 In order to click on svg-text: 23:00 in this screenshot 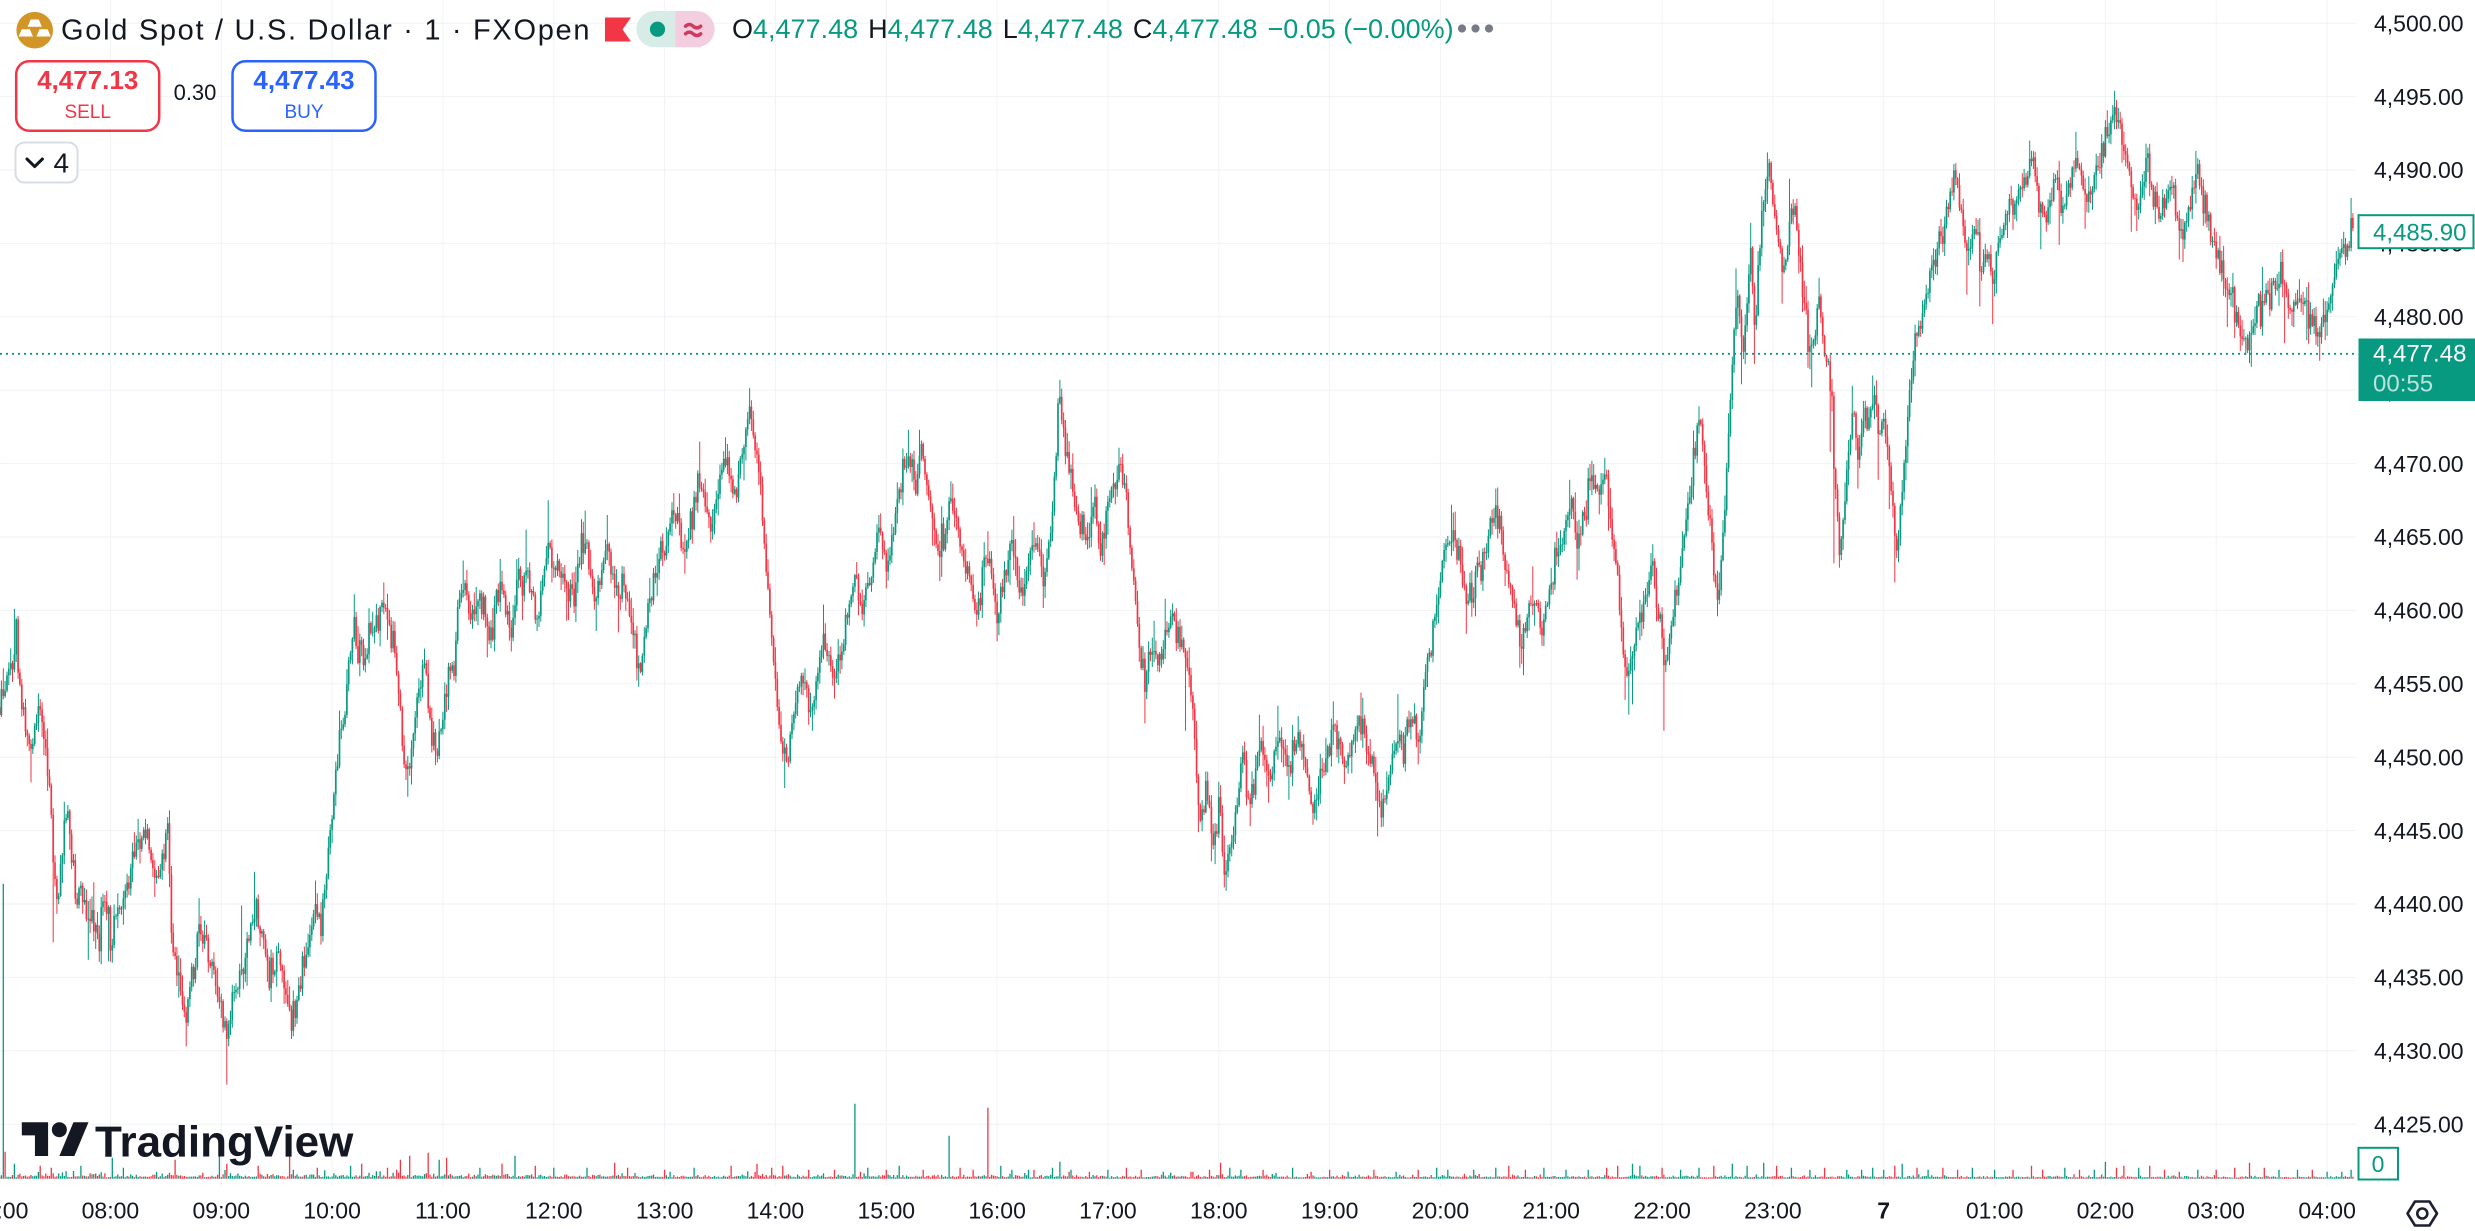, I will do `click(1773, 1210)`.